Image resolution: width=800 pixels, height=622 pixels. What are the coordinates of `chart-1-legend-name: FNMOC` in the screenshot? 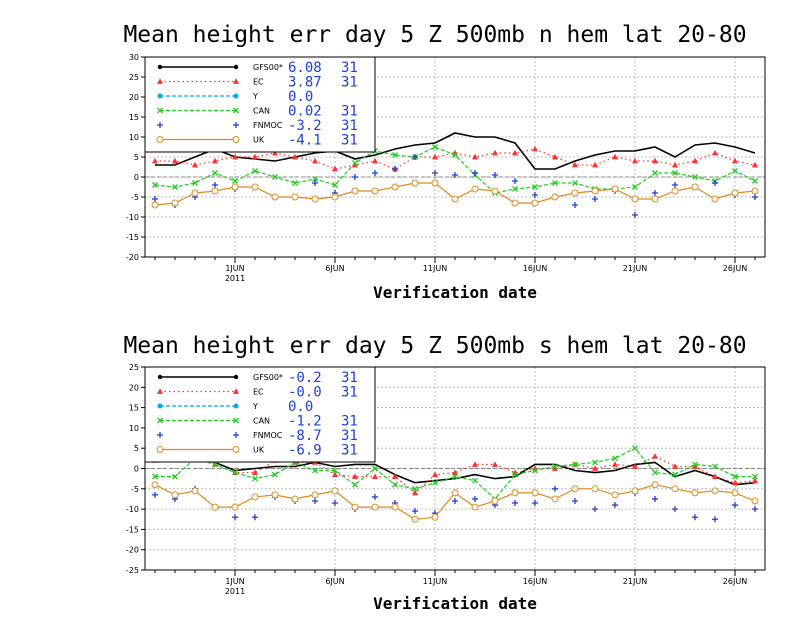 It's located at (268, 125).